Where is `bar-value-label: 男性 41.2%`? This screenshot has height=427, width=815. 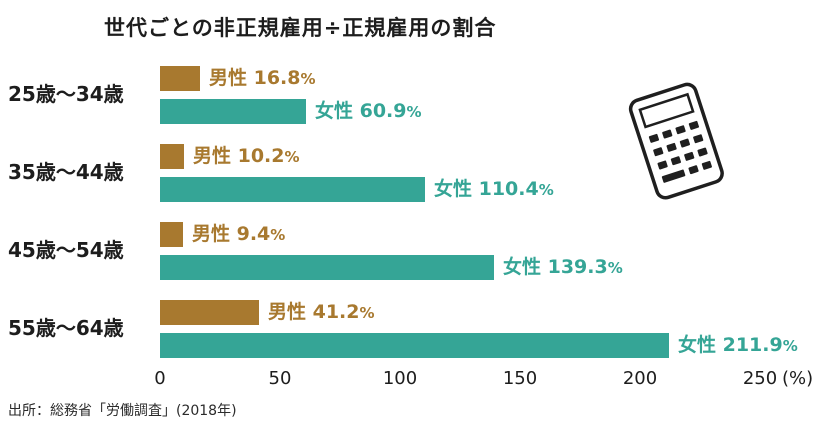
bar-value-label: 男性 41.2% is located at coordinates (321, 312).